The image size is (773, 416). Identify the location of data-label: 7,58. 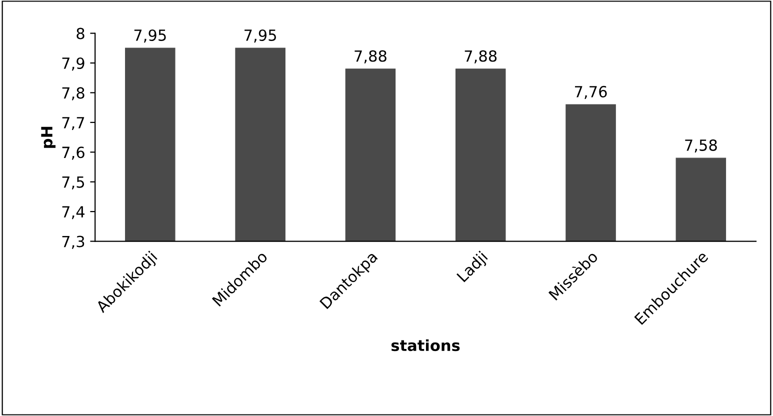
(701, 146).